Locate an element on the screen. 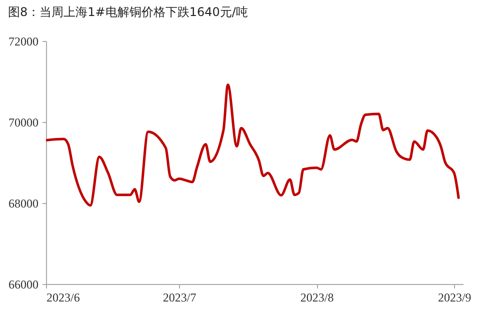 The width and height of the screenshot is (500, 333). chart-title: 图8：当周上海1#电解铜价格下跌1640元/吨 is located at coordinates (128, 12).